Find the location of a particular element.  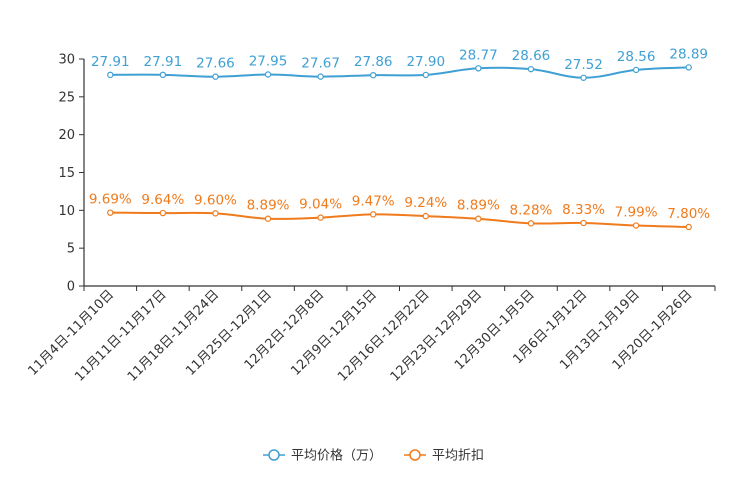

data-label: 9.60% is located at coordinates (215, 200).